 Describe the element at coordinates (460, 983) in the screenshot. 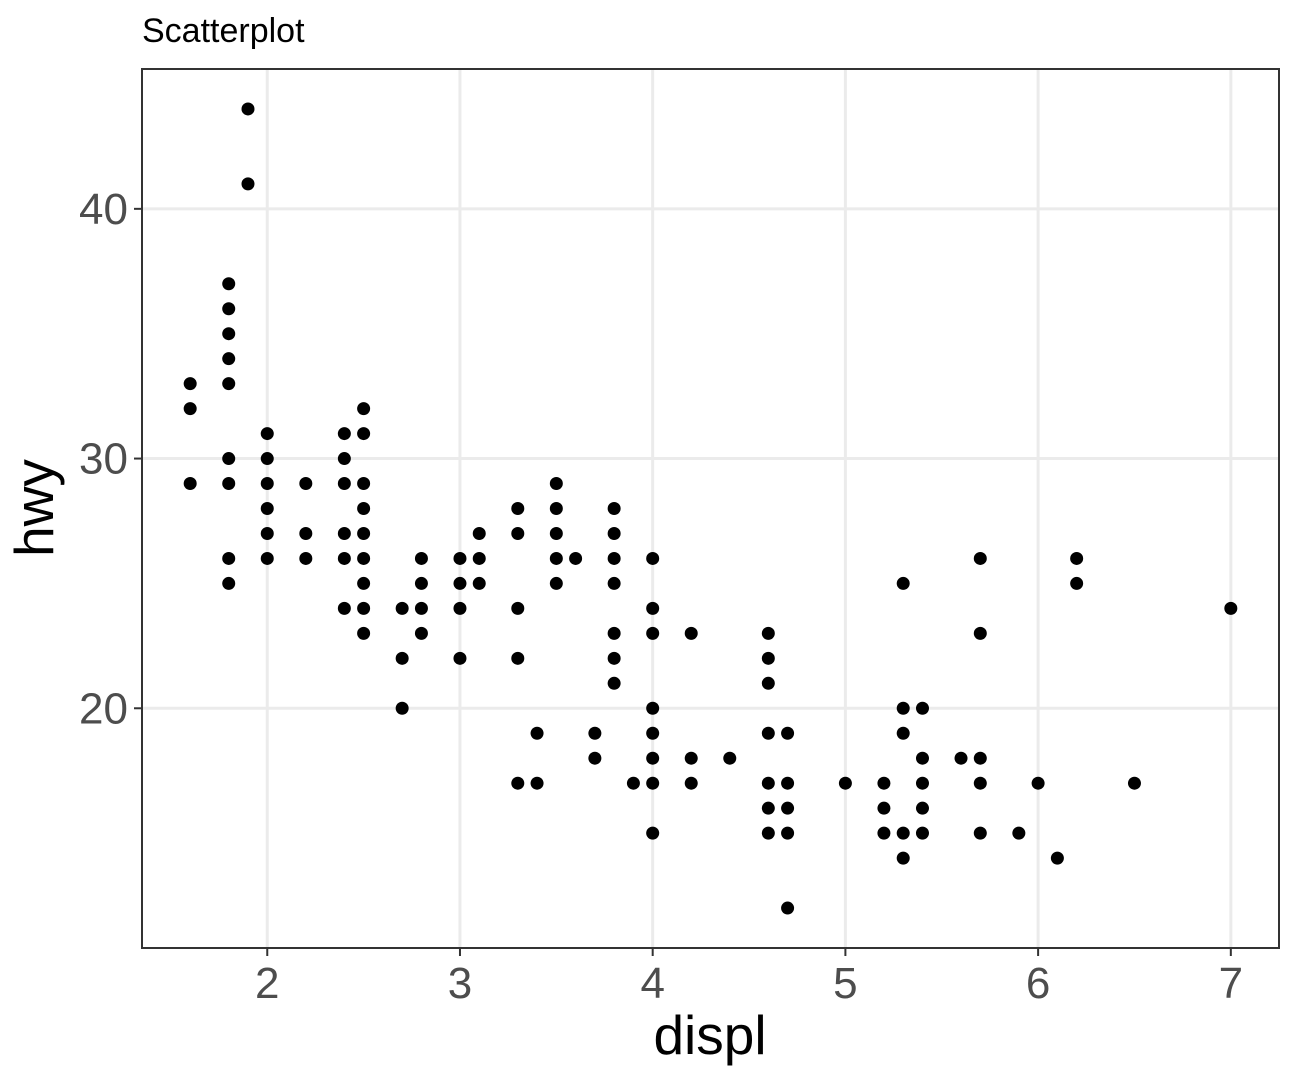

I see `x-tick-label: 3` at that location.